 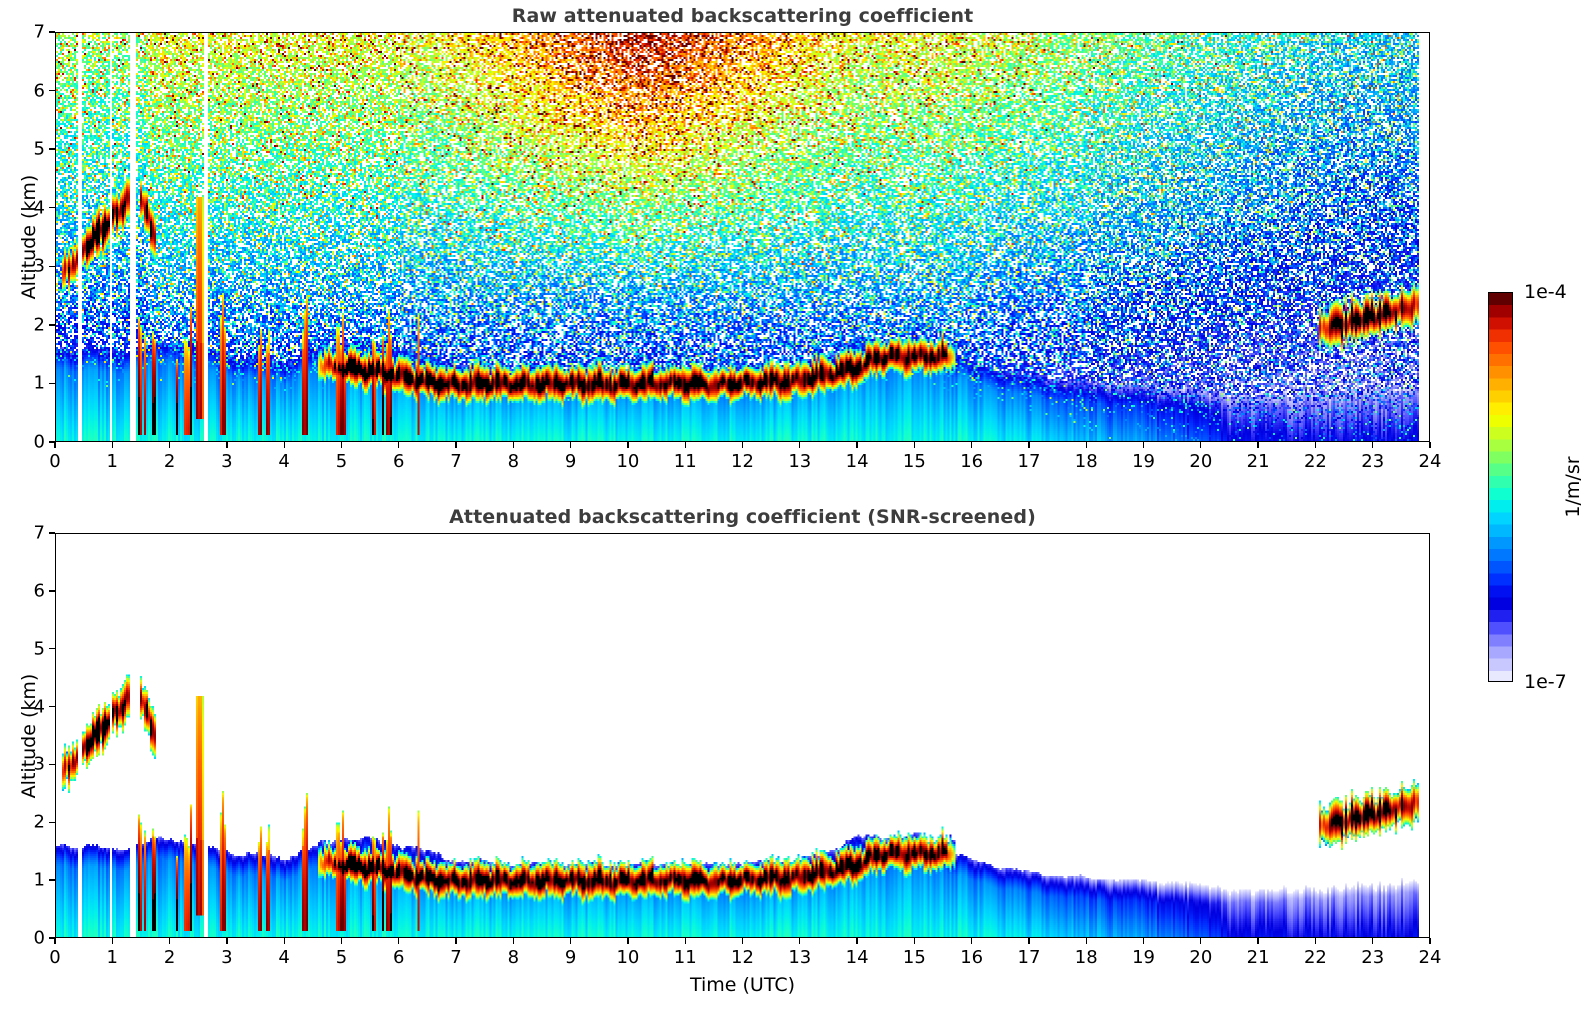 What do you see at coordinates (399, 461) in the screenshot?
I see `x-axis-tick-label: 6` at bounding box center [399, 461].